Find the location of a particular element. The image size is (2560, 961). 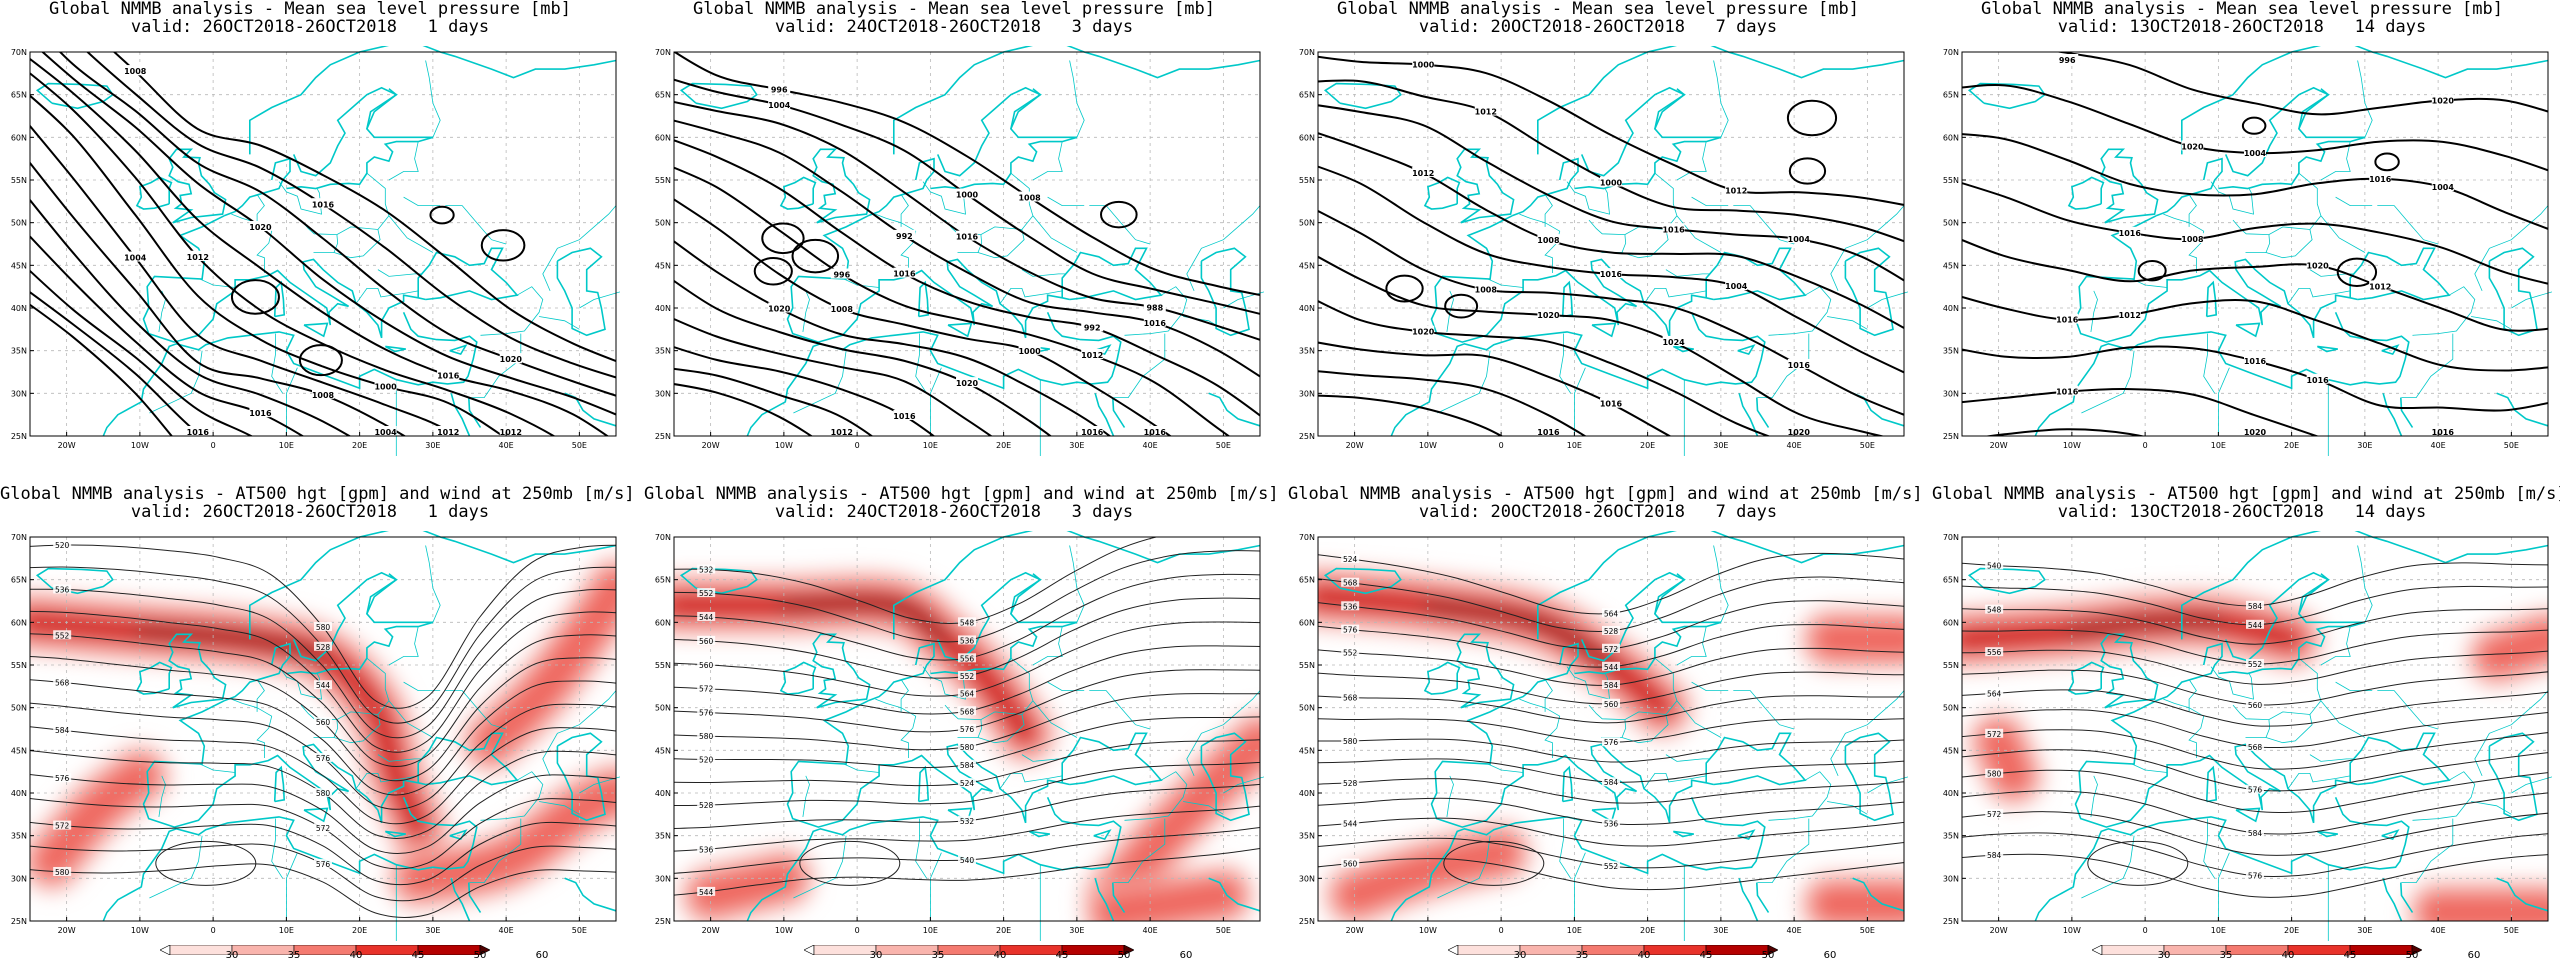

lon-tick-label: 30E is located at coordinates (2364, 445).